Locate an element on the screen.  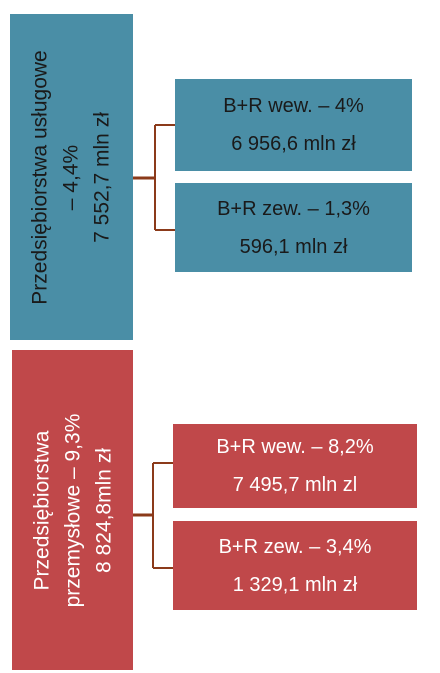
industry-child-external: B+R zew. – 3,4% 1 329,1 mln zł is located at coordinates (295, 565).